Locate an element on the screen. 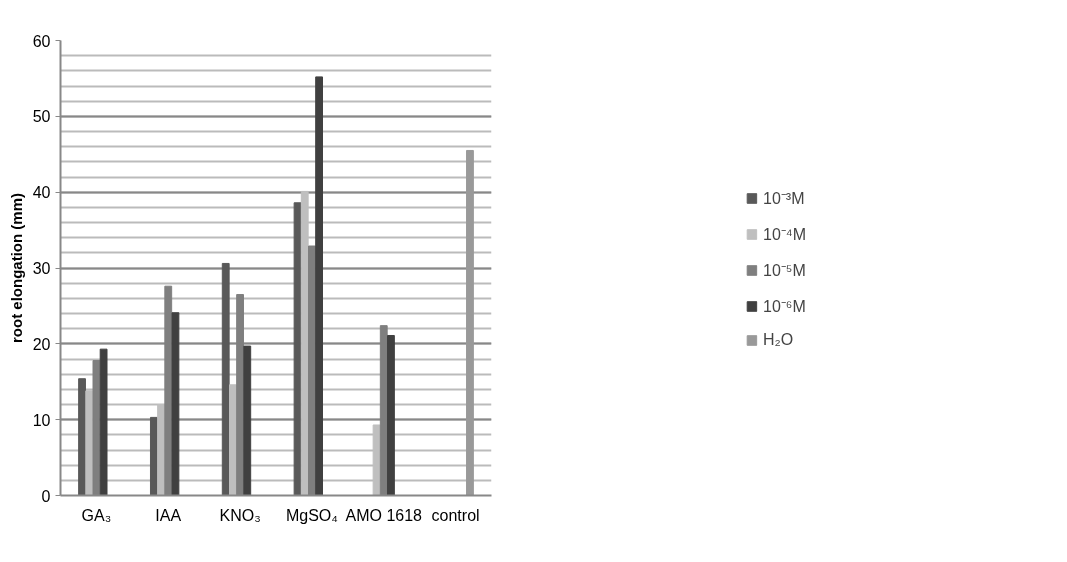 The height and width of the screenshot is (562, 1067). legend-label: 10⁻⁶M is located at coordinates (784, 306).